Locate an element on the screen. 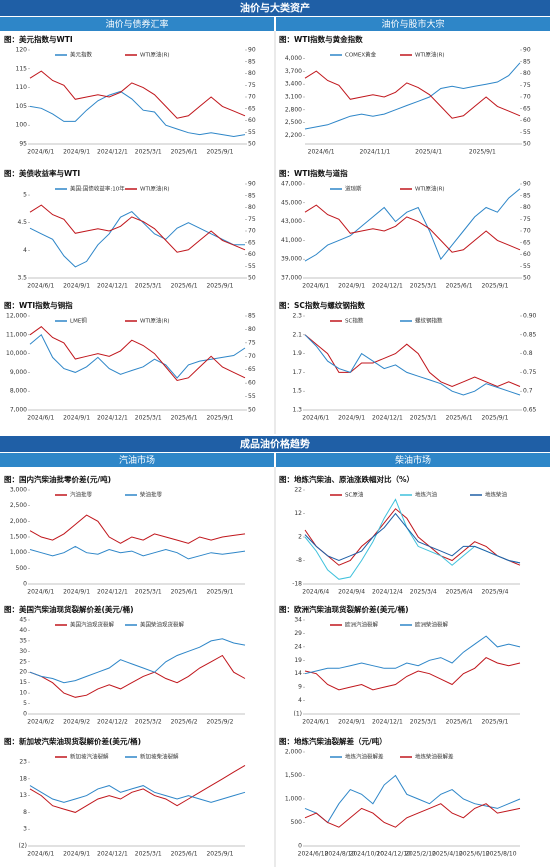 Image resolution: width=550 pixels, height=867 pixels. legend-label: 地炼汽油 is located at coordinates (426, 495).